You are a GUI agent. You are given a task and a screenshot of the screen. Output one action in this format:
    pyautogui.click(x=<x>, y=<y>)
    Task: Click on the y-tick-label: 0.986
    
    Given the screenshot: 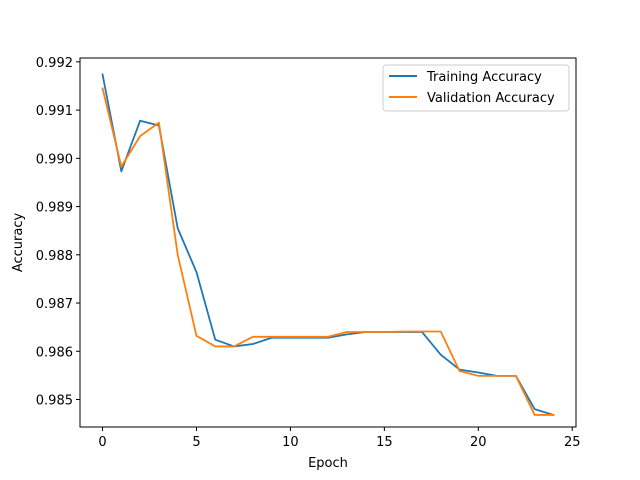 What is the action you would take?
    pyautogui.click(x=54, y=352)
    